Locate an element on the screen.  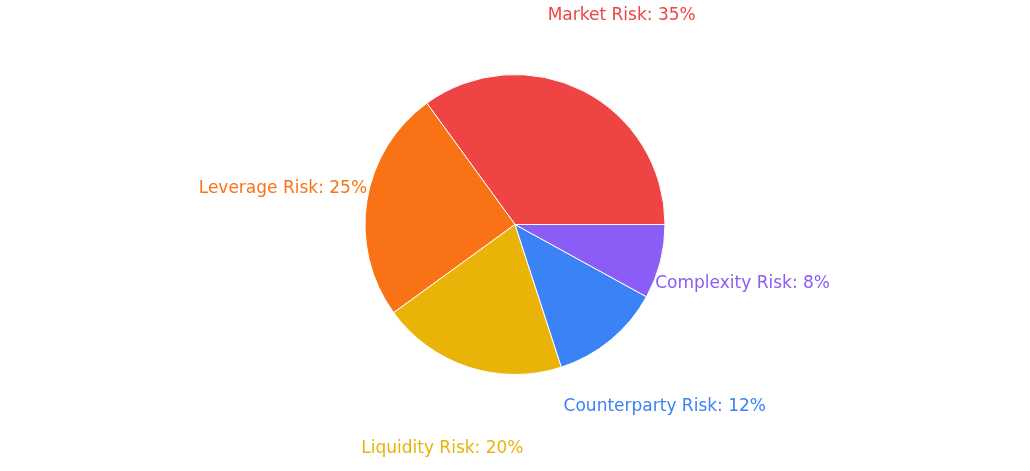
slice-label: Counterparty Risk: 12% is located at coordinates (665, 404).